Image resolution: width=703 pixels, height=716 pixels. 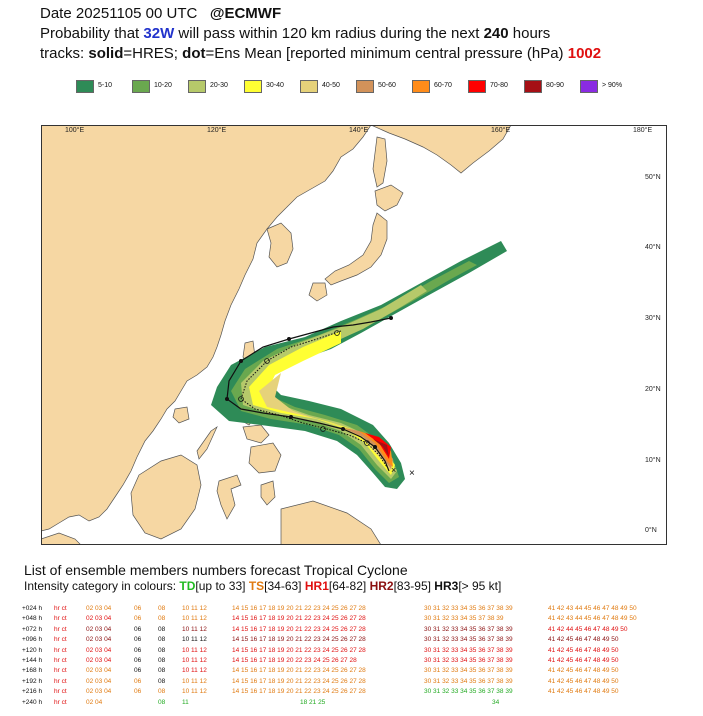 What do you see at coordinates (105, 85) in the screenshot?
I see `legend-label: 5-10` at bounding box center [105, 85].